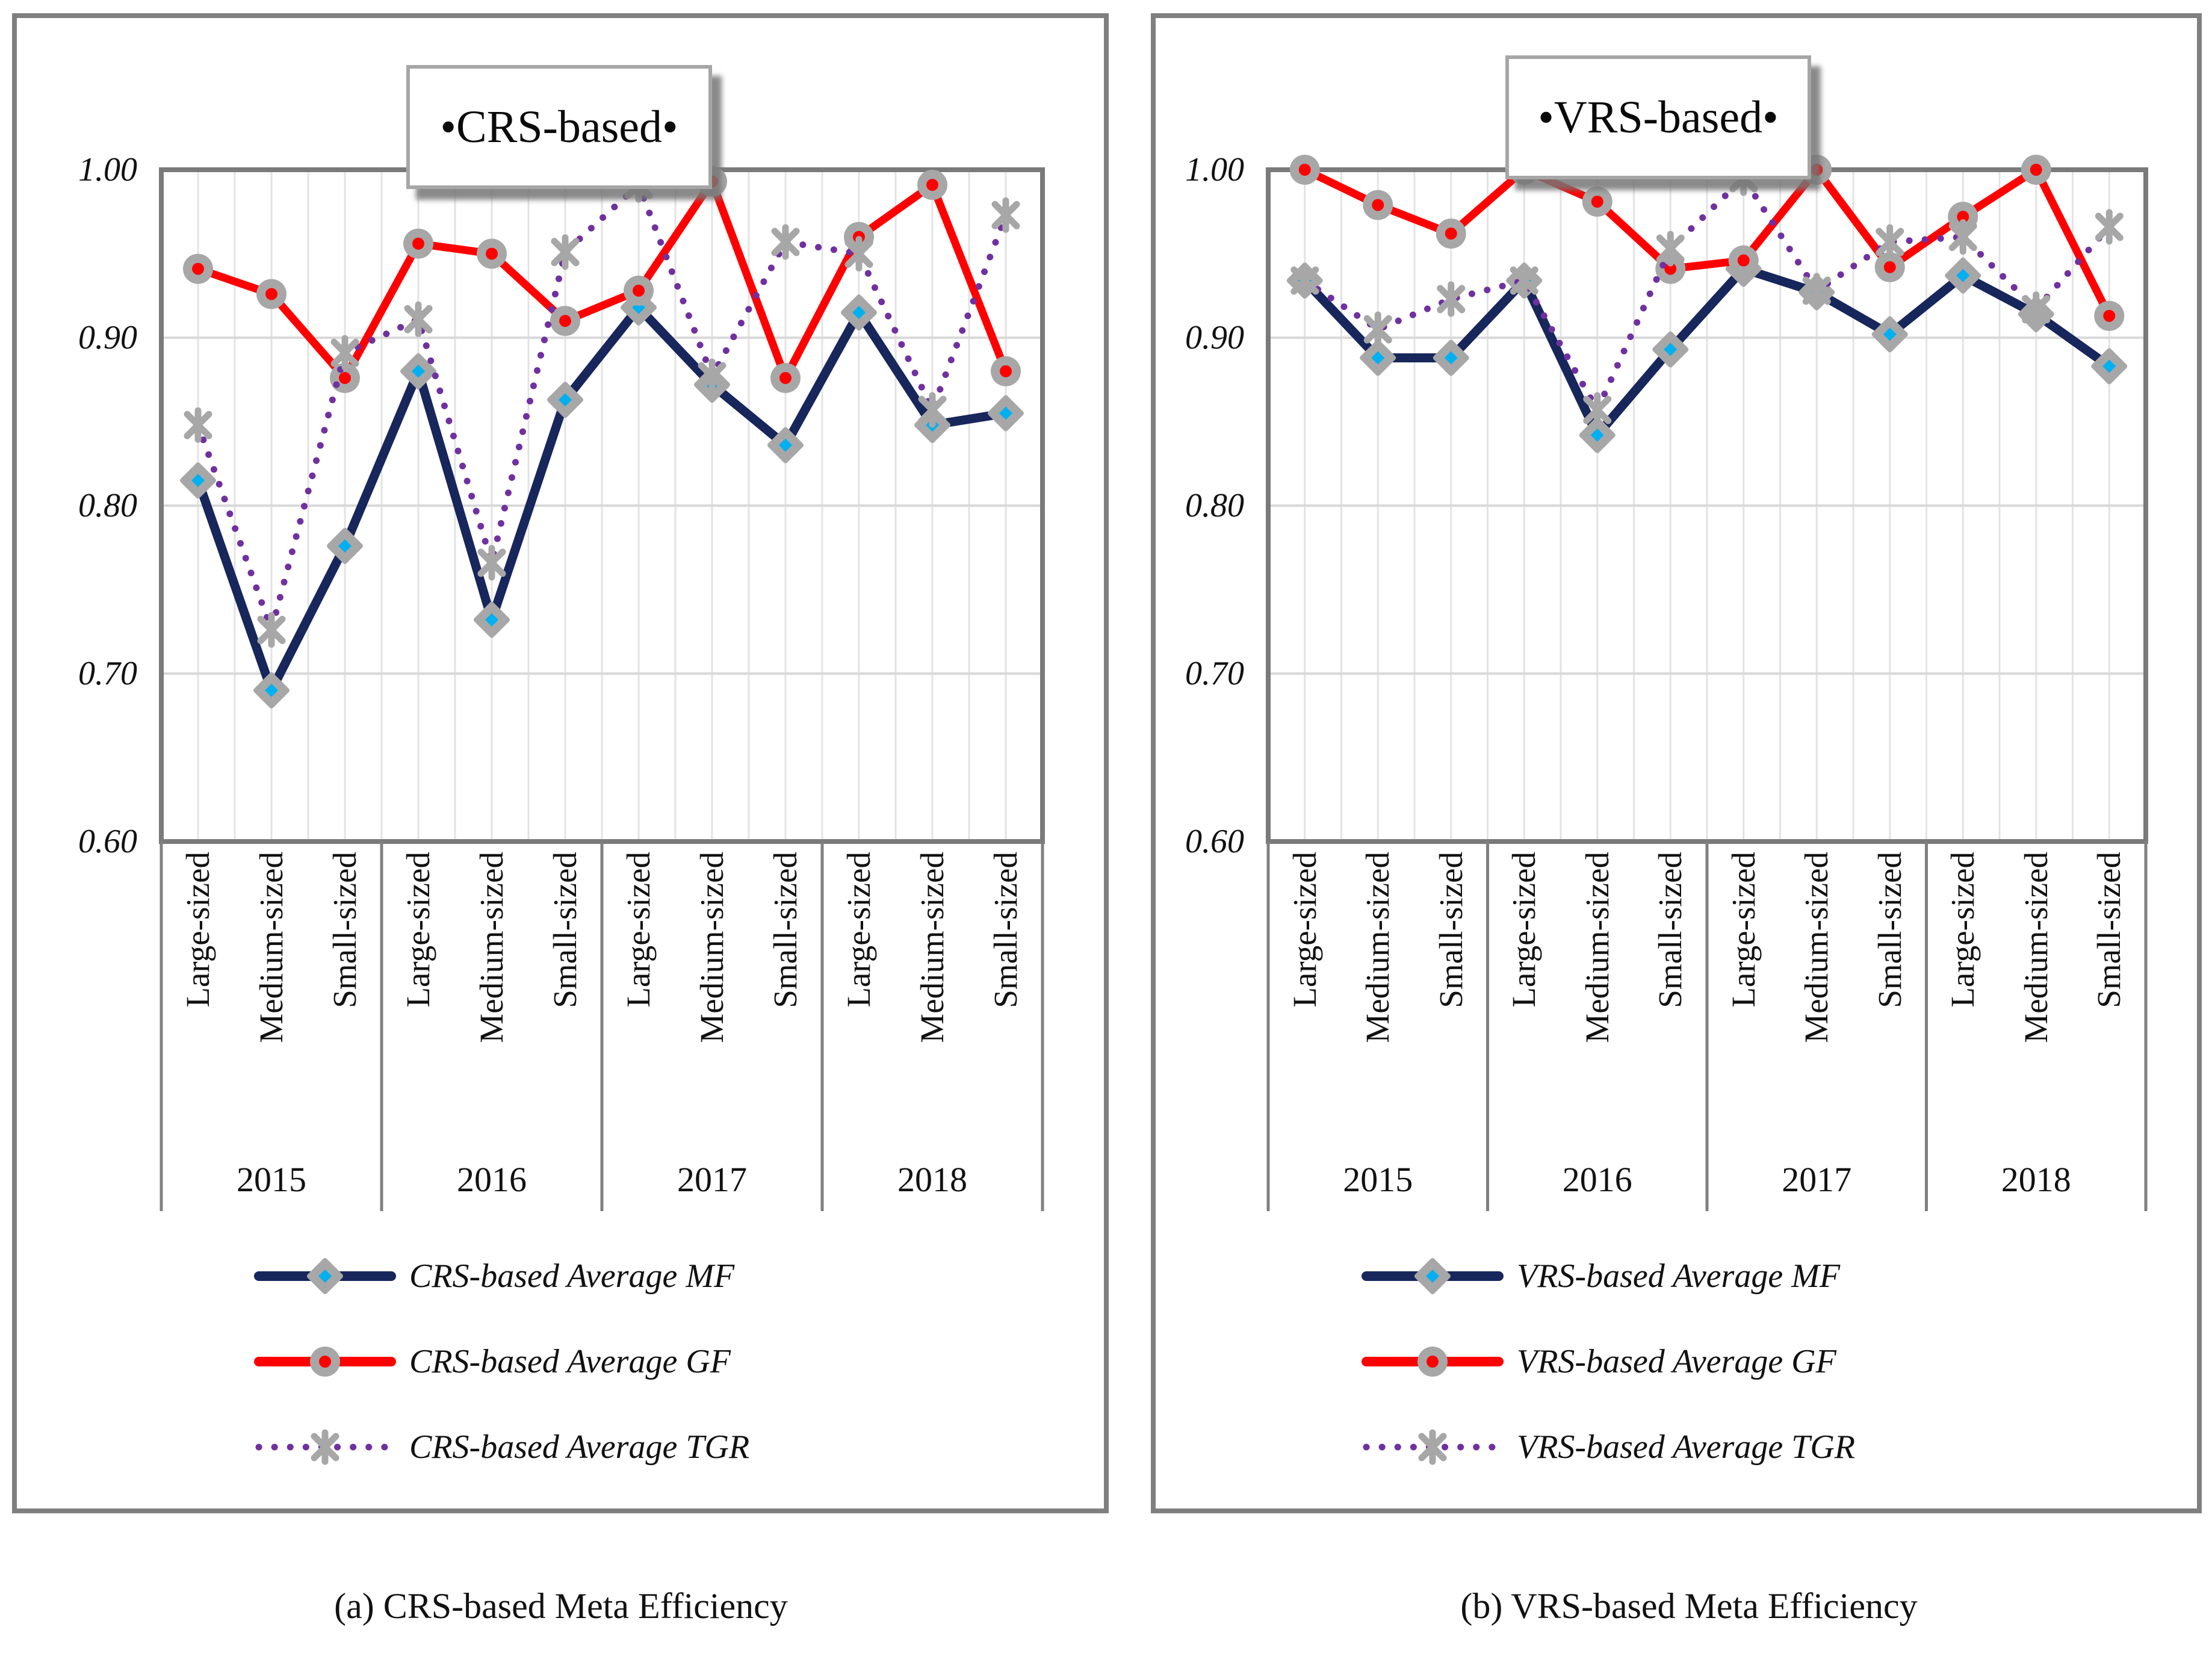 This screenshot has height=1668, width=2212. What do you see at coordinates (1689, 1606) in the screenshot?
I see `caption-vrs: (b) VRS-based Meta Efficiency` at bounding box center [1689, 1606].